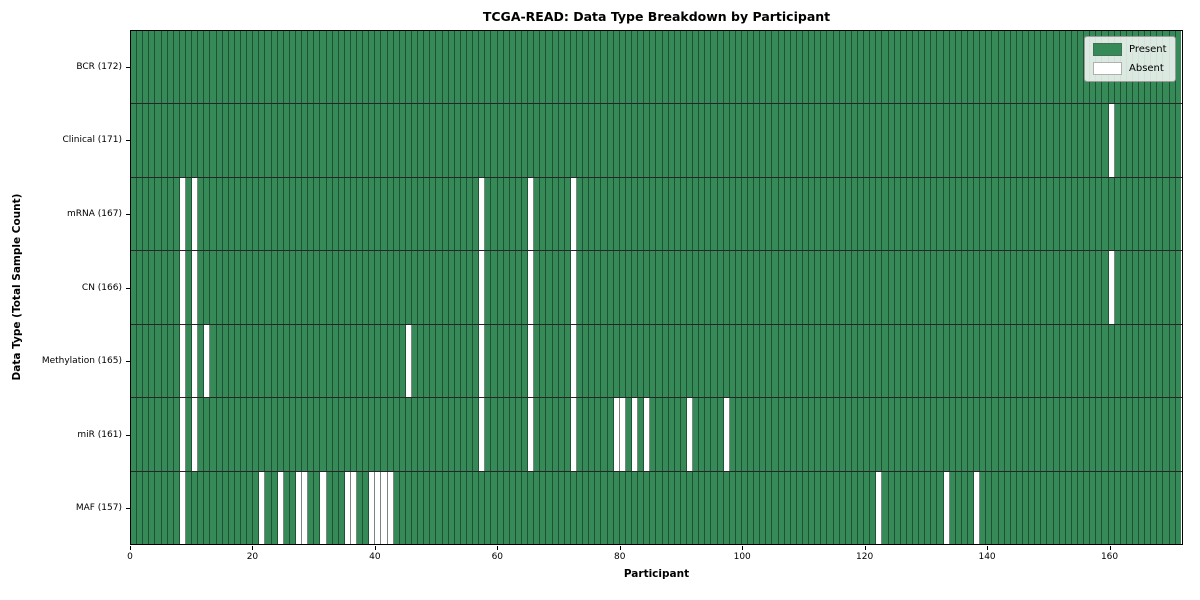  I want to click on legend-label-absent: Absent, so click(1146, 68).